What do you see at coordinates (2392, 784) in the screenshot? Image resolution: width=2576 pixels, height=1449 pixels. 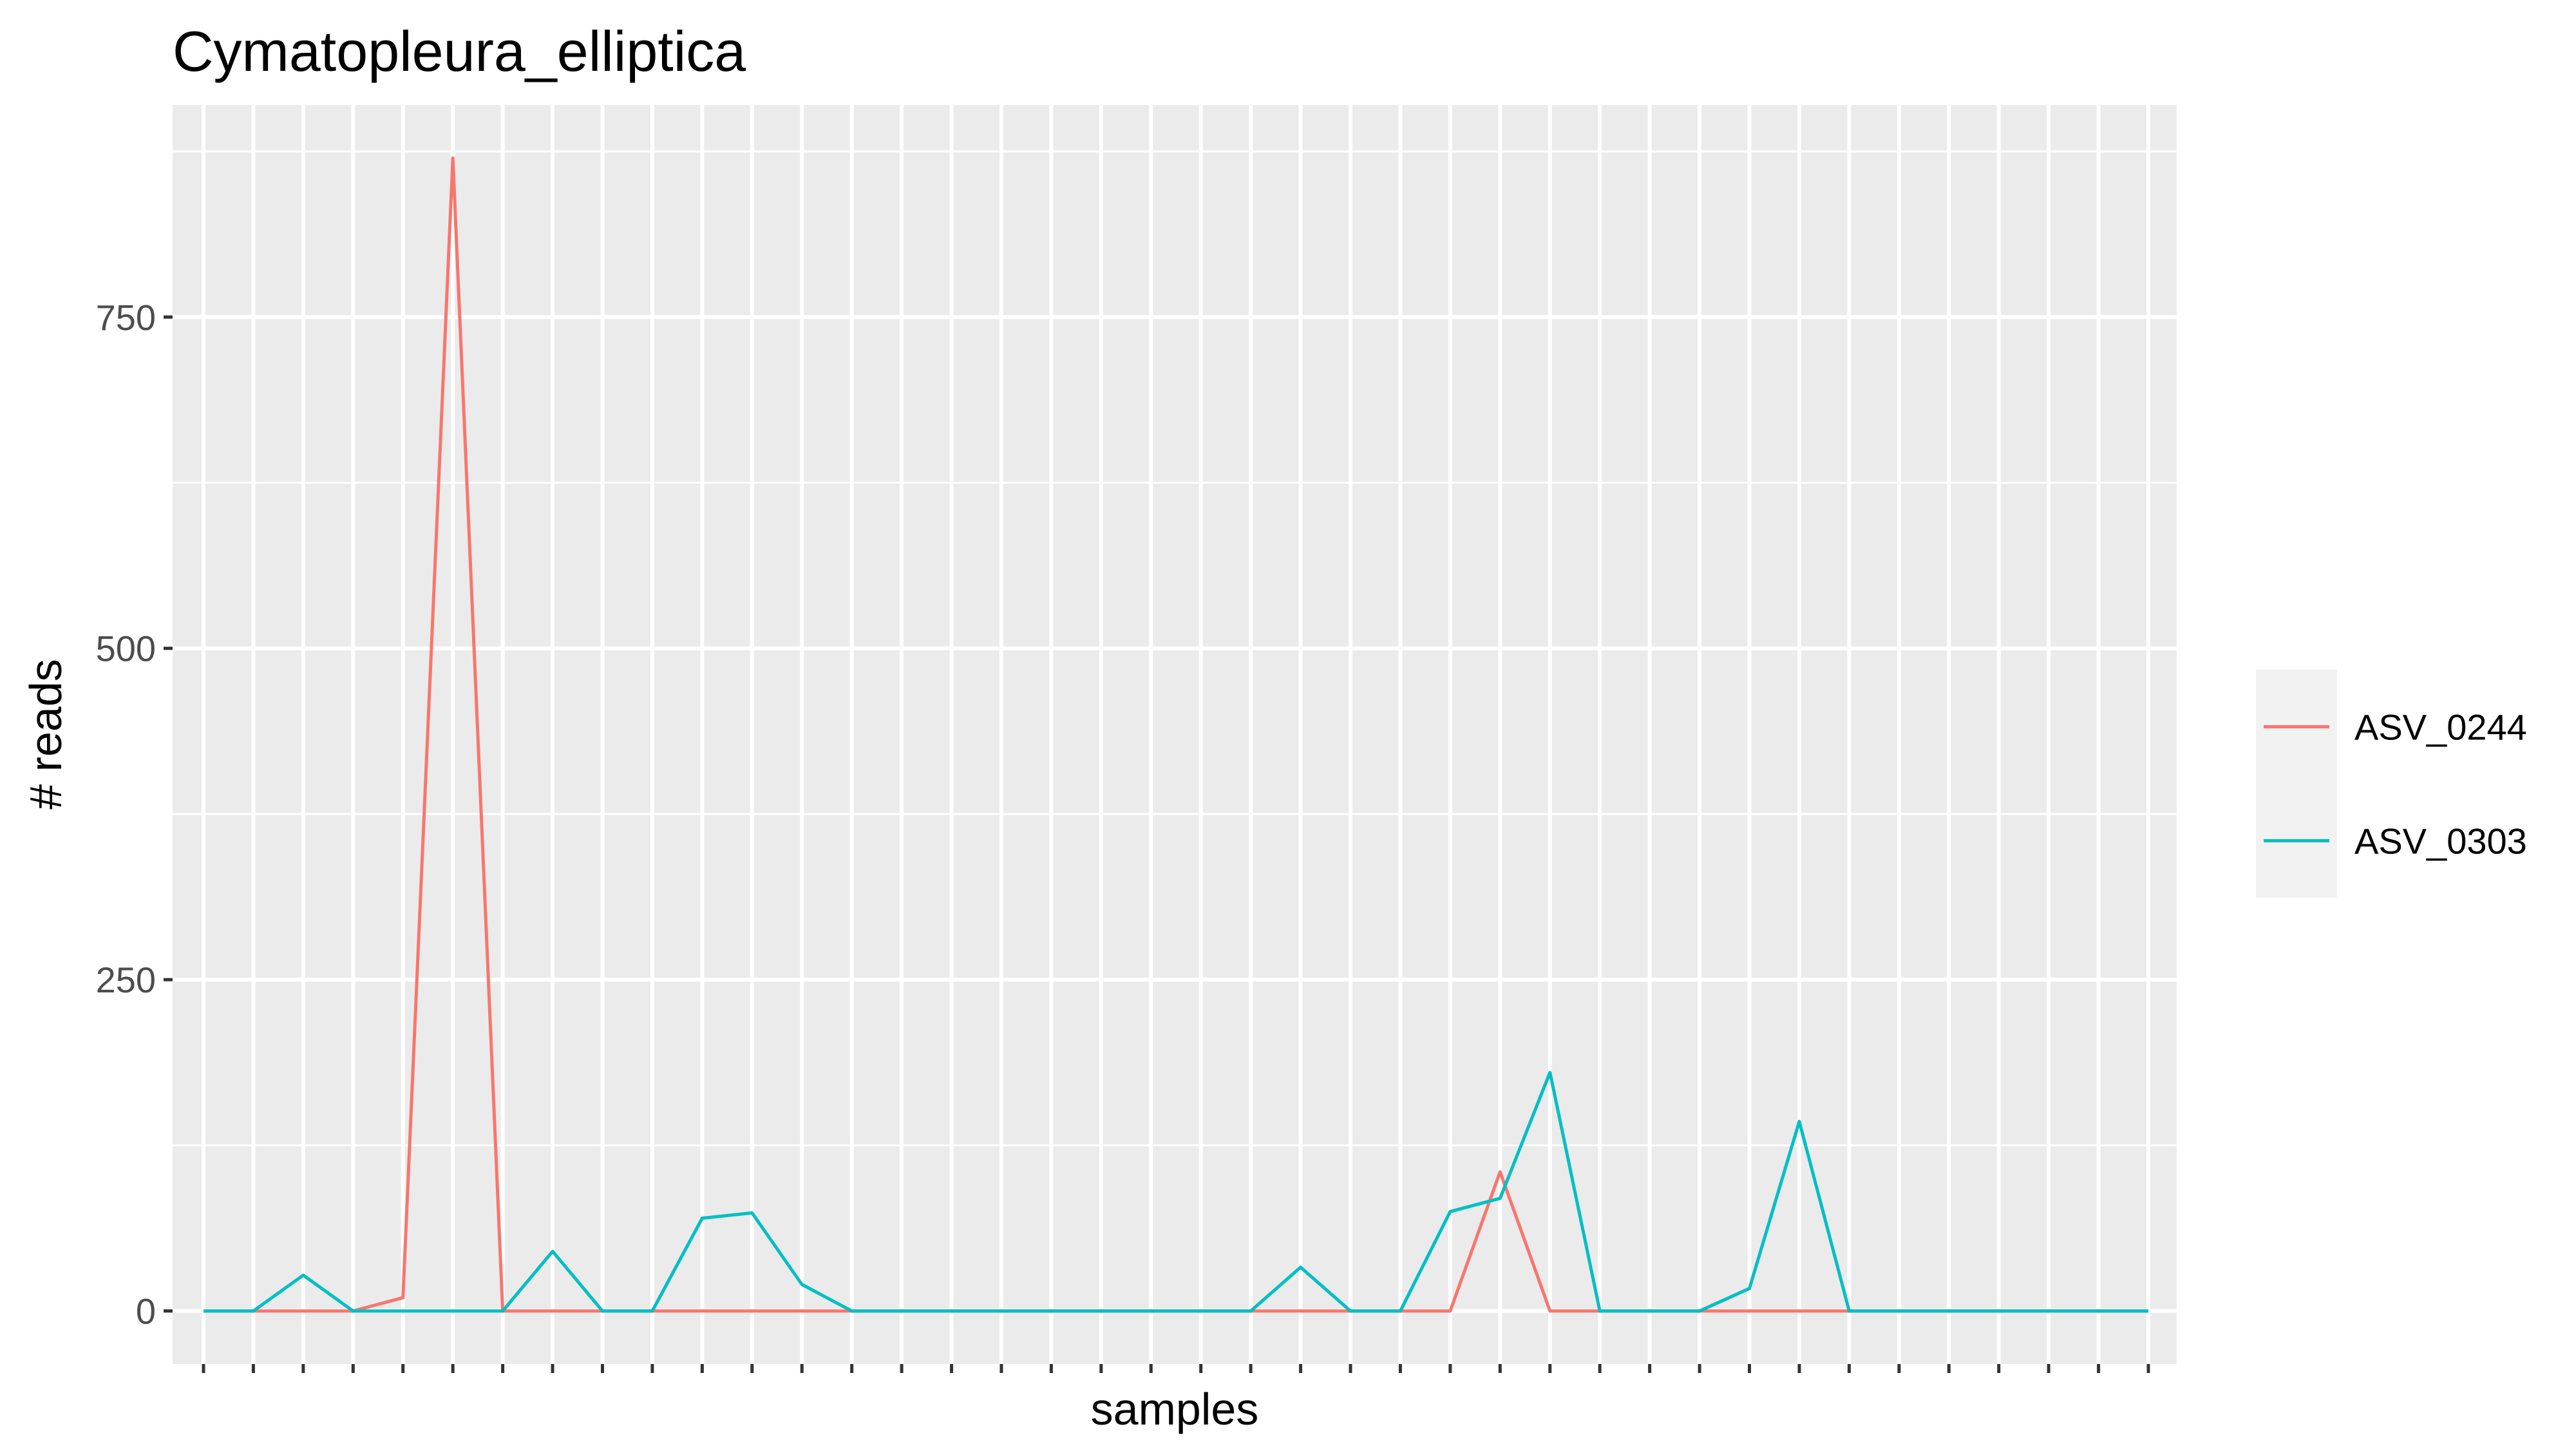 I see `legend: ASV_0244 ASV_0303` at bounding box center [2392, 784].